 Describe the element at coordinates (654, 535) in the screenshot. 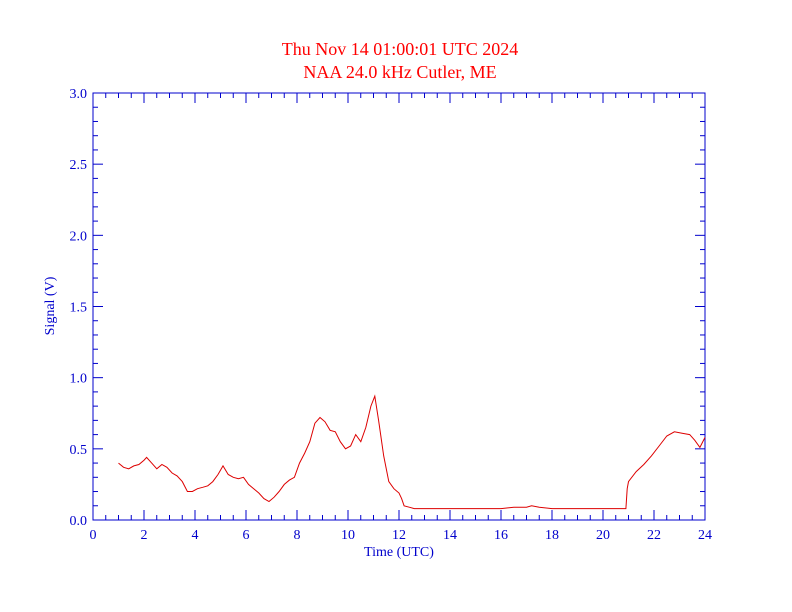

I see `x-tick-label: 22` at that location.